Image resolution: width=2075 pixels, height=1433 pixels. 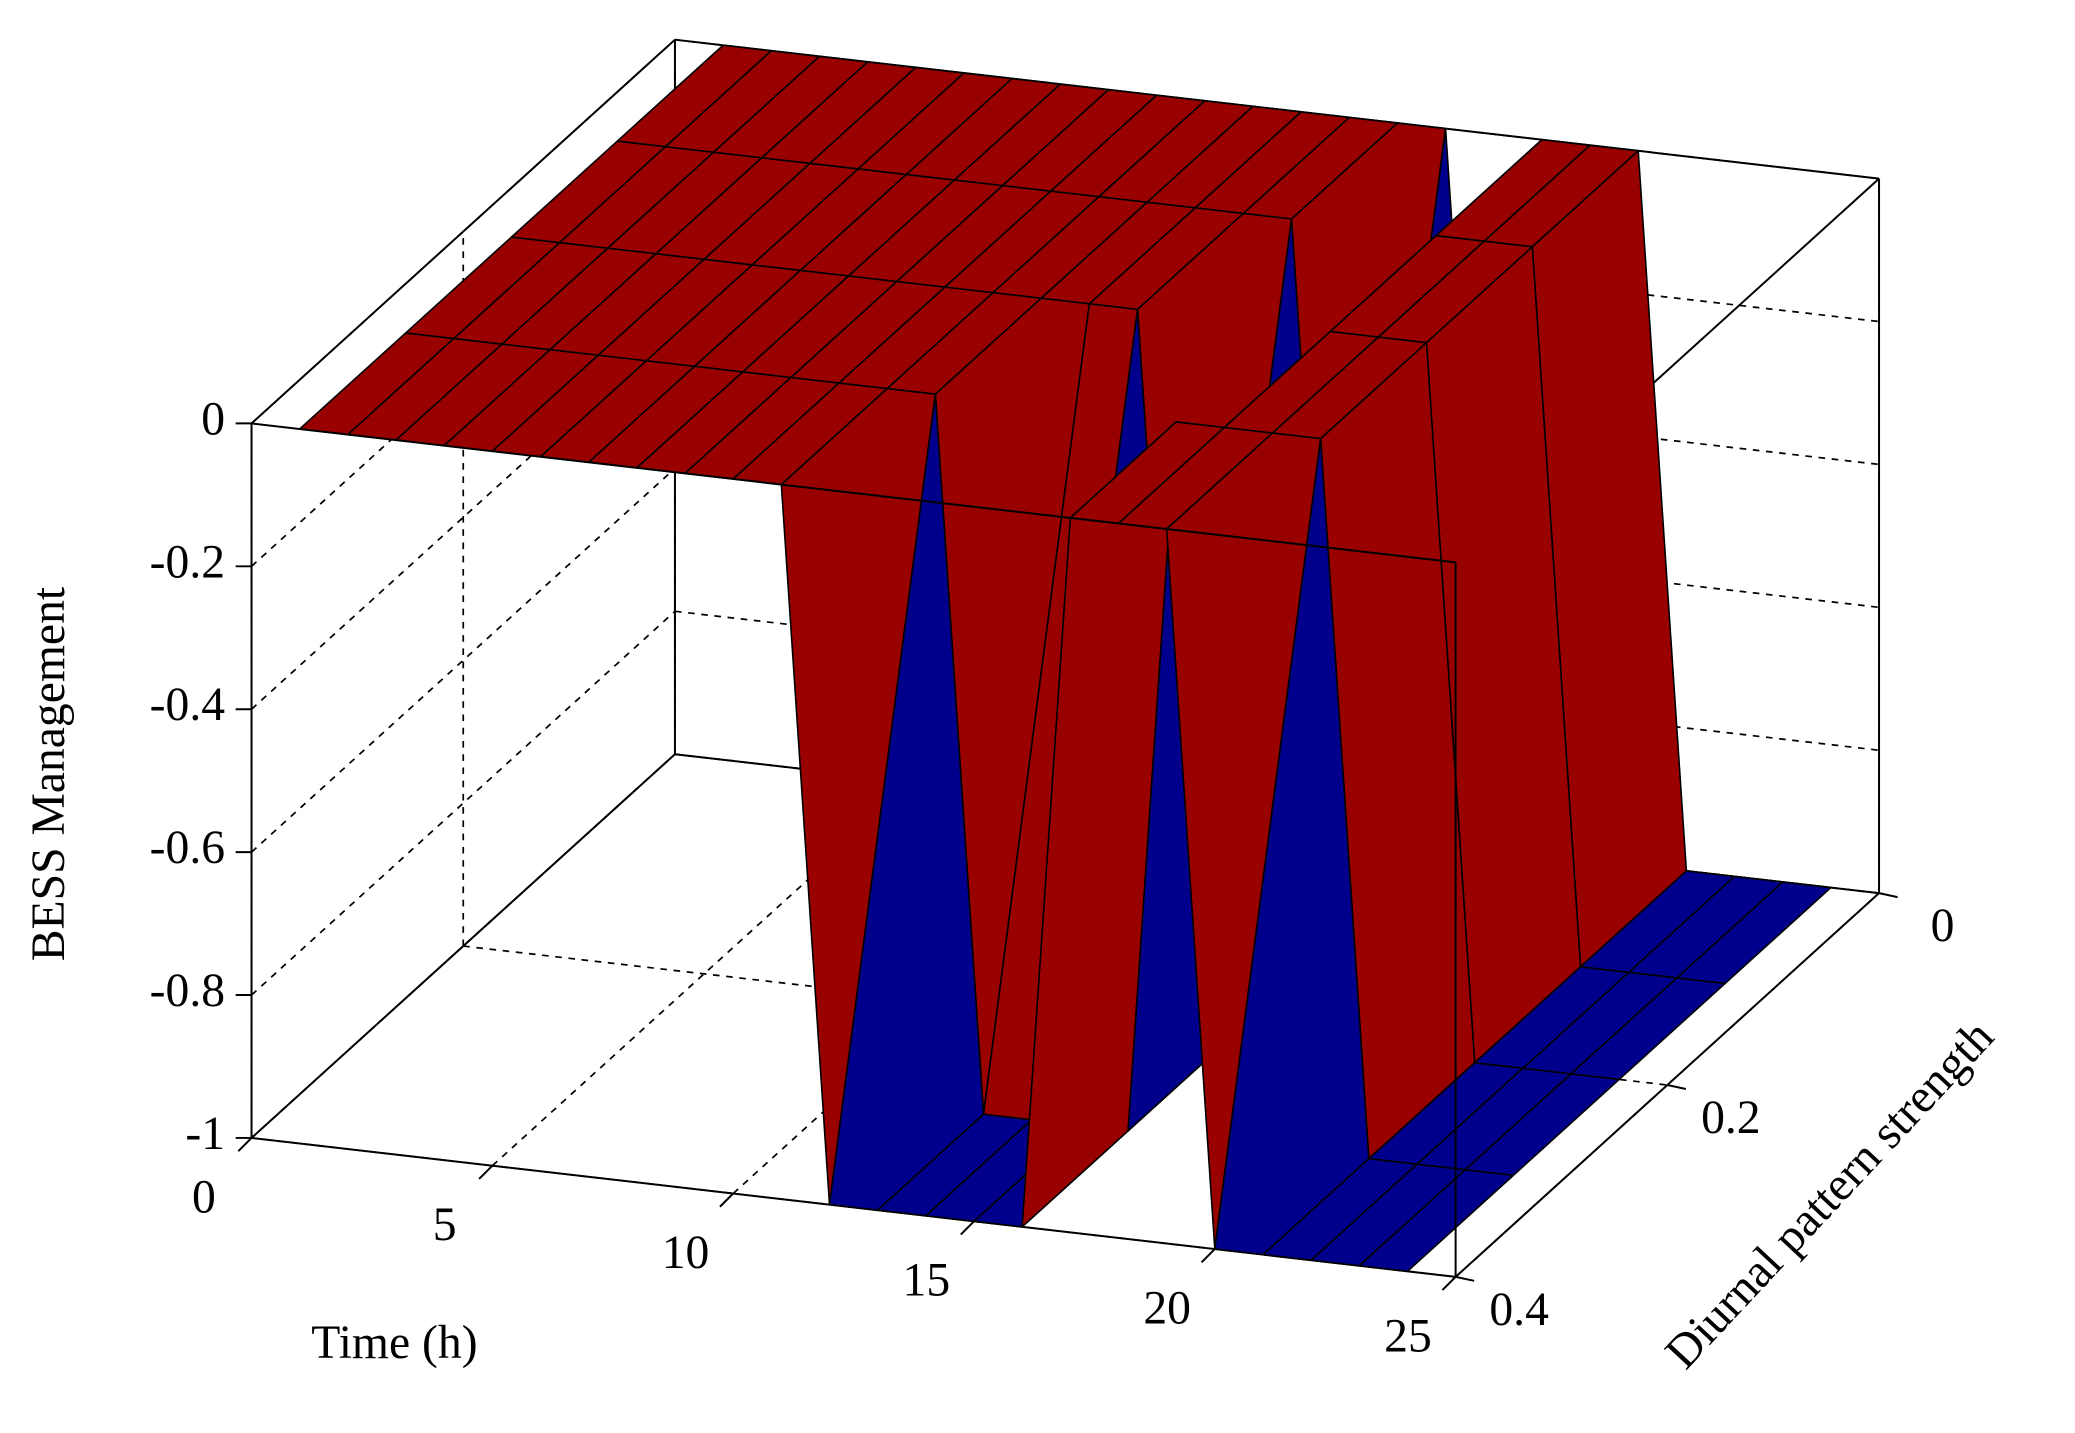 What do you see at coordinates (927, 1281) in the screenshot?
I see `x-tick-label: 15` at bounding box center [927, 1281].